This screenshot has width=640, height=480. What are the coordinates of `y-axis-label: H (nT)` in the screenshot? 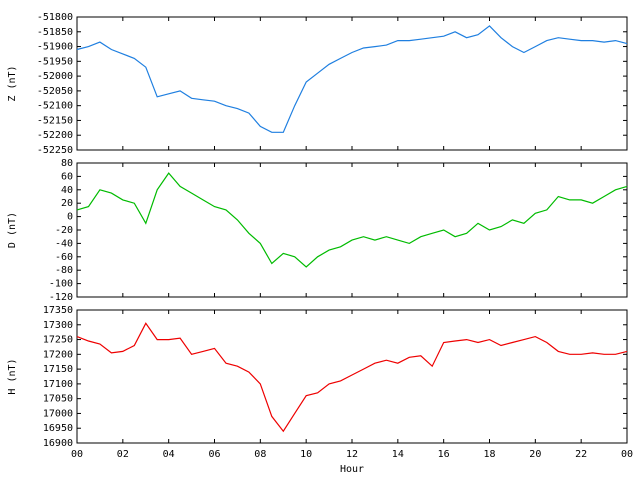 It's located at (12, 376).